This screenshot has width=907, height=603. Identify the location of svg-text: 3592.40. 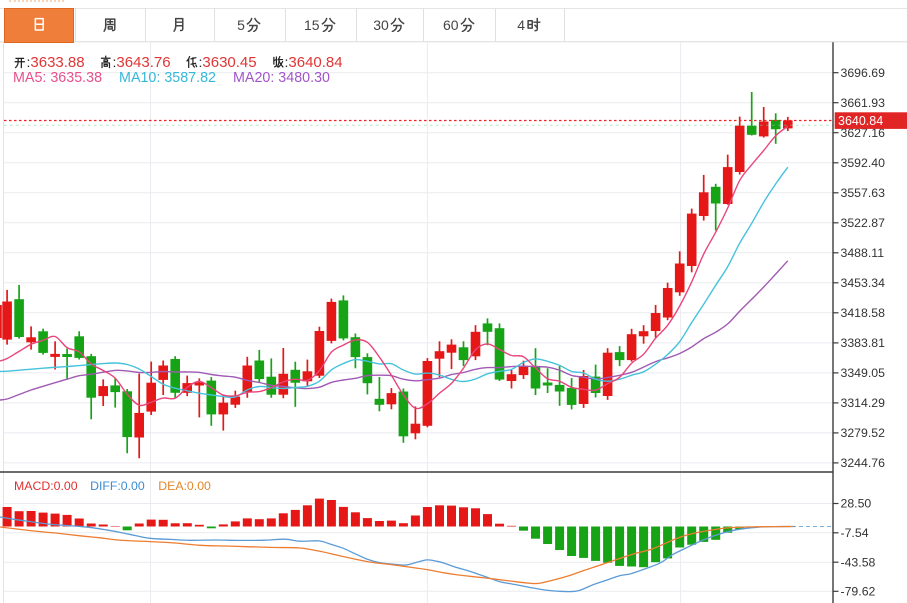
(863, 163).